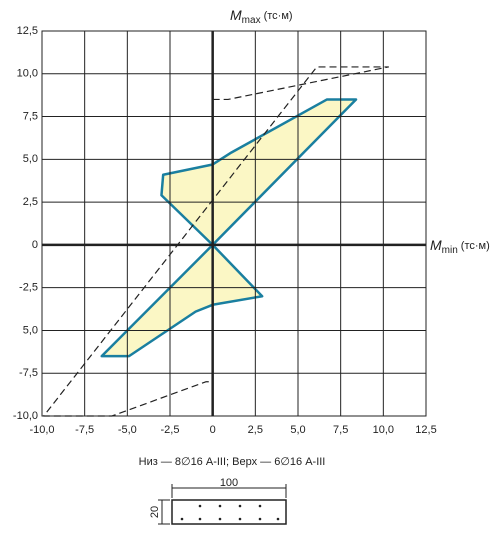  I want to click on y-axis-label: Mmax (тс·м), so click(261, 16).